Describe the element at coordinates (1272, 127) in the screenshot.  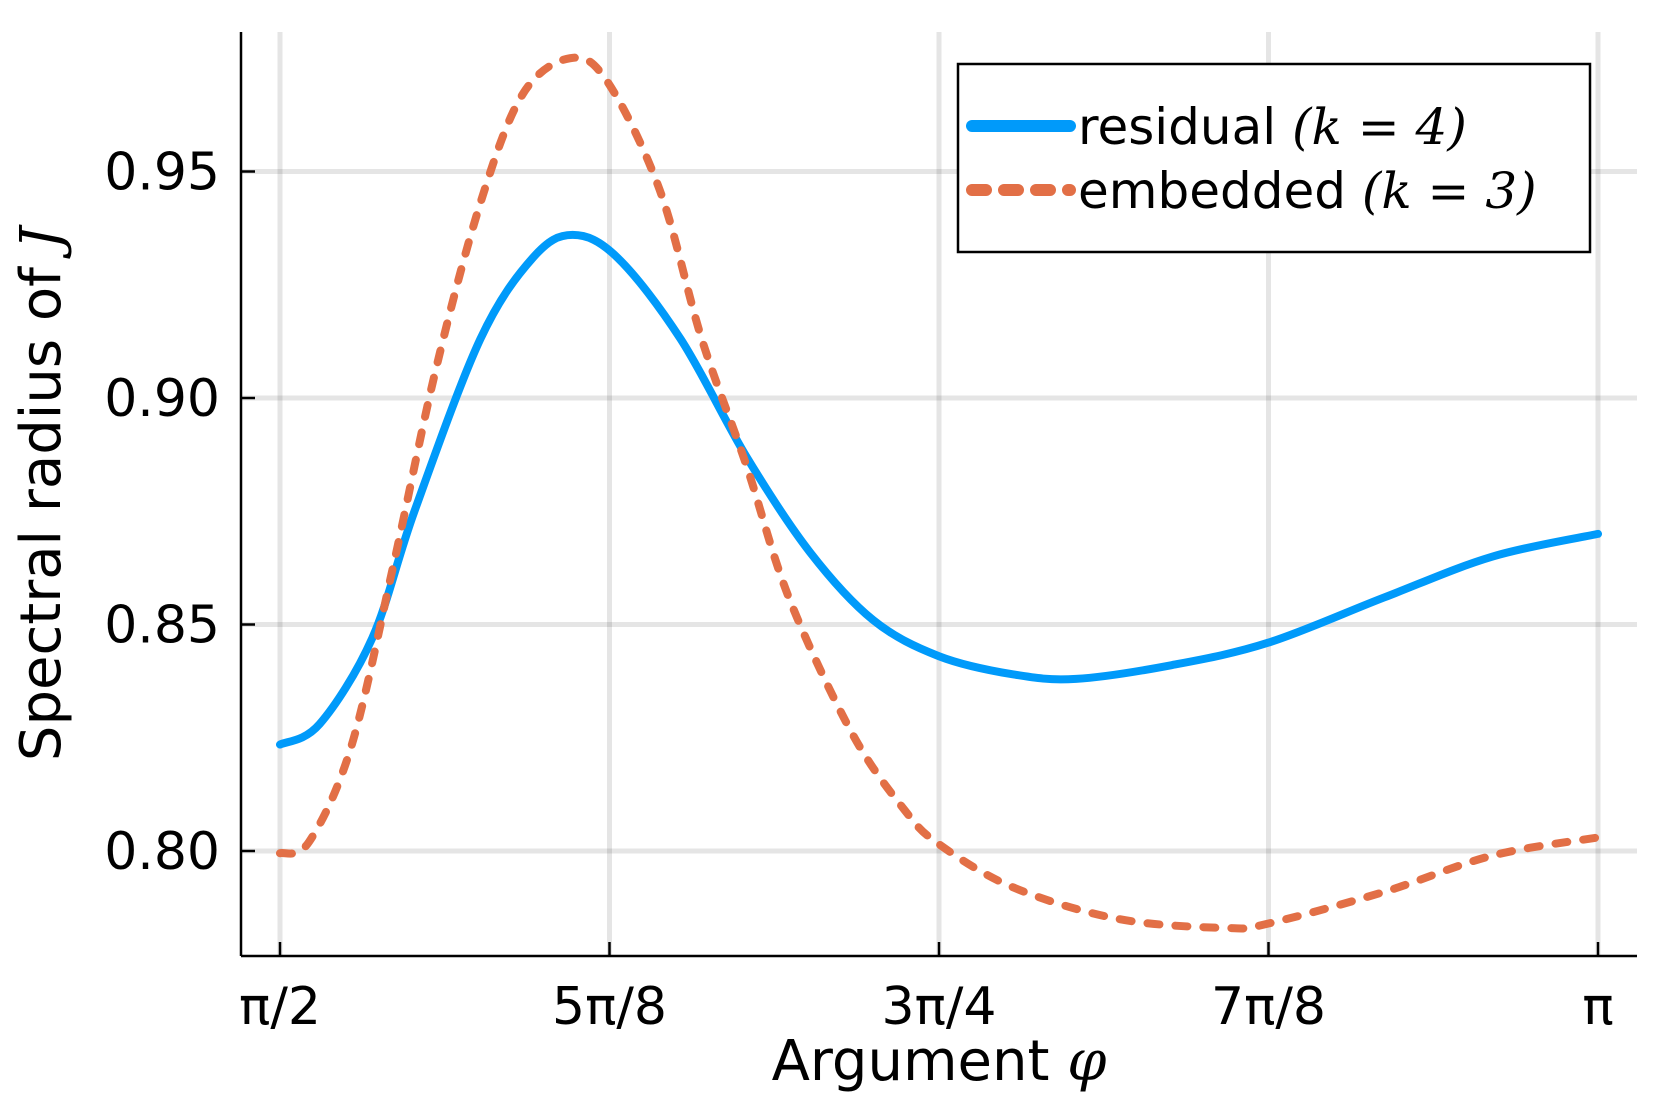
I see `legend-label-residual: residual (k = 4)` at that location.